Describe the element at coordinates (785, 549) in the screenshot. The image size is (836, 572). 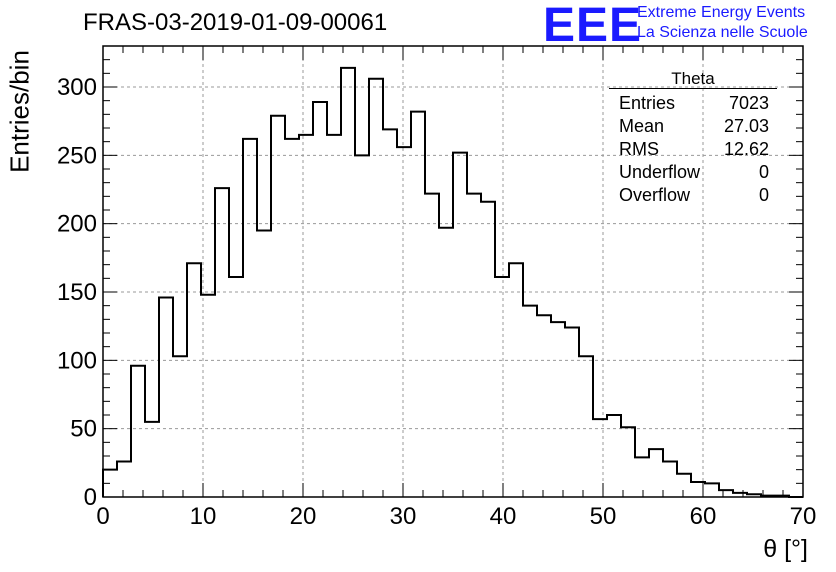
I see `x-axis-label: θ [°]` at that location.